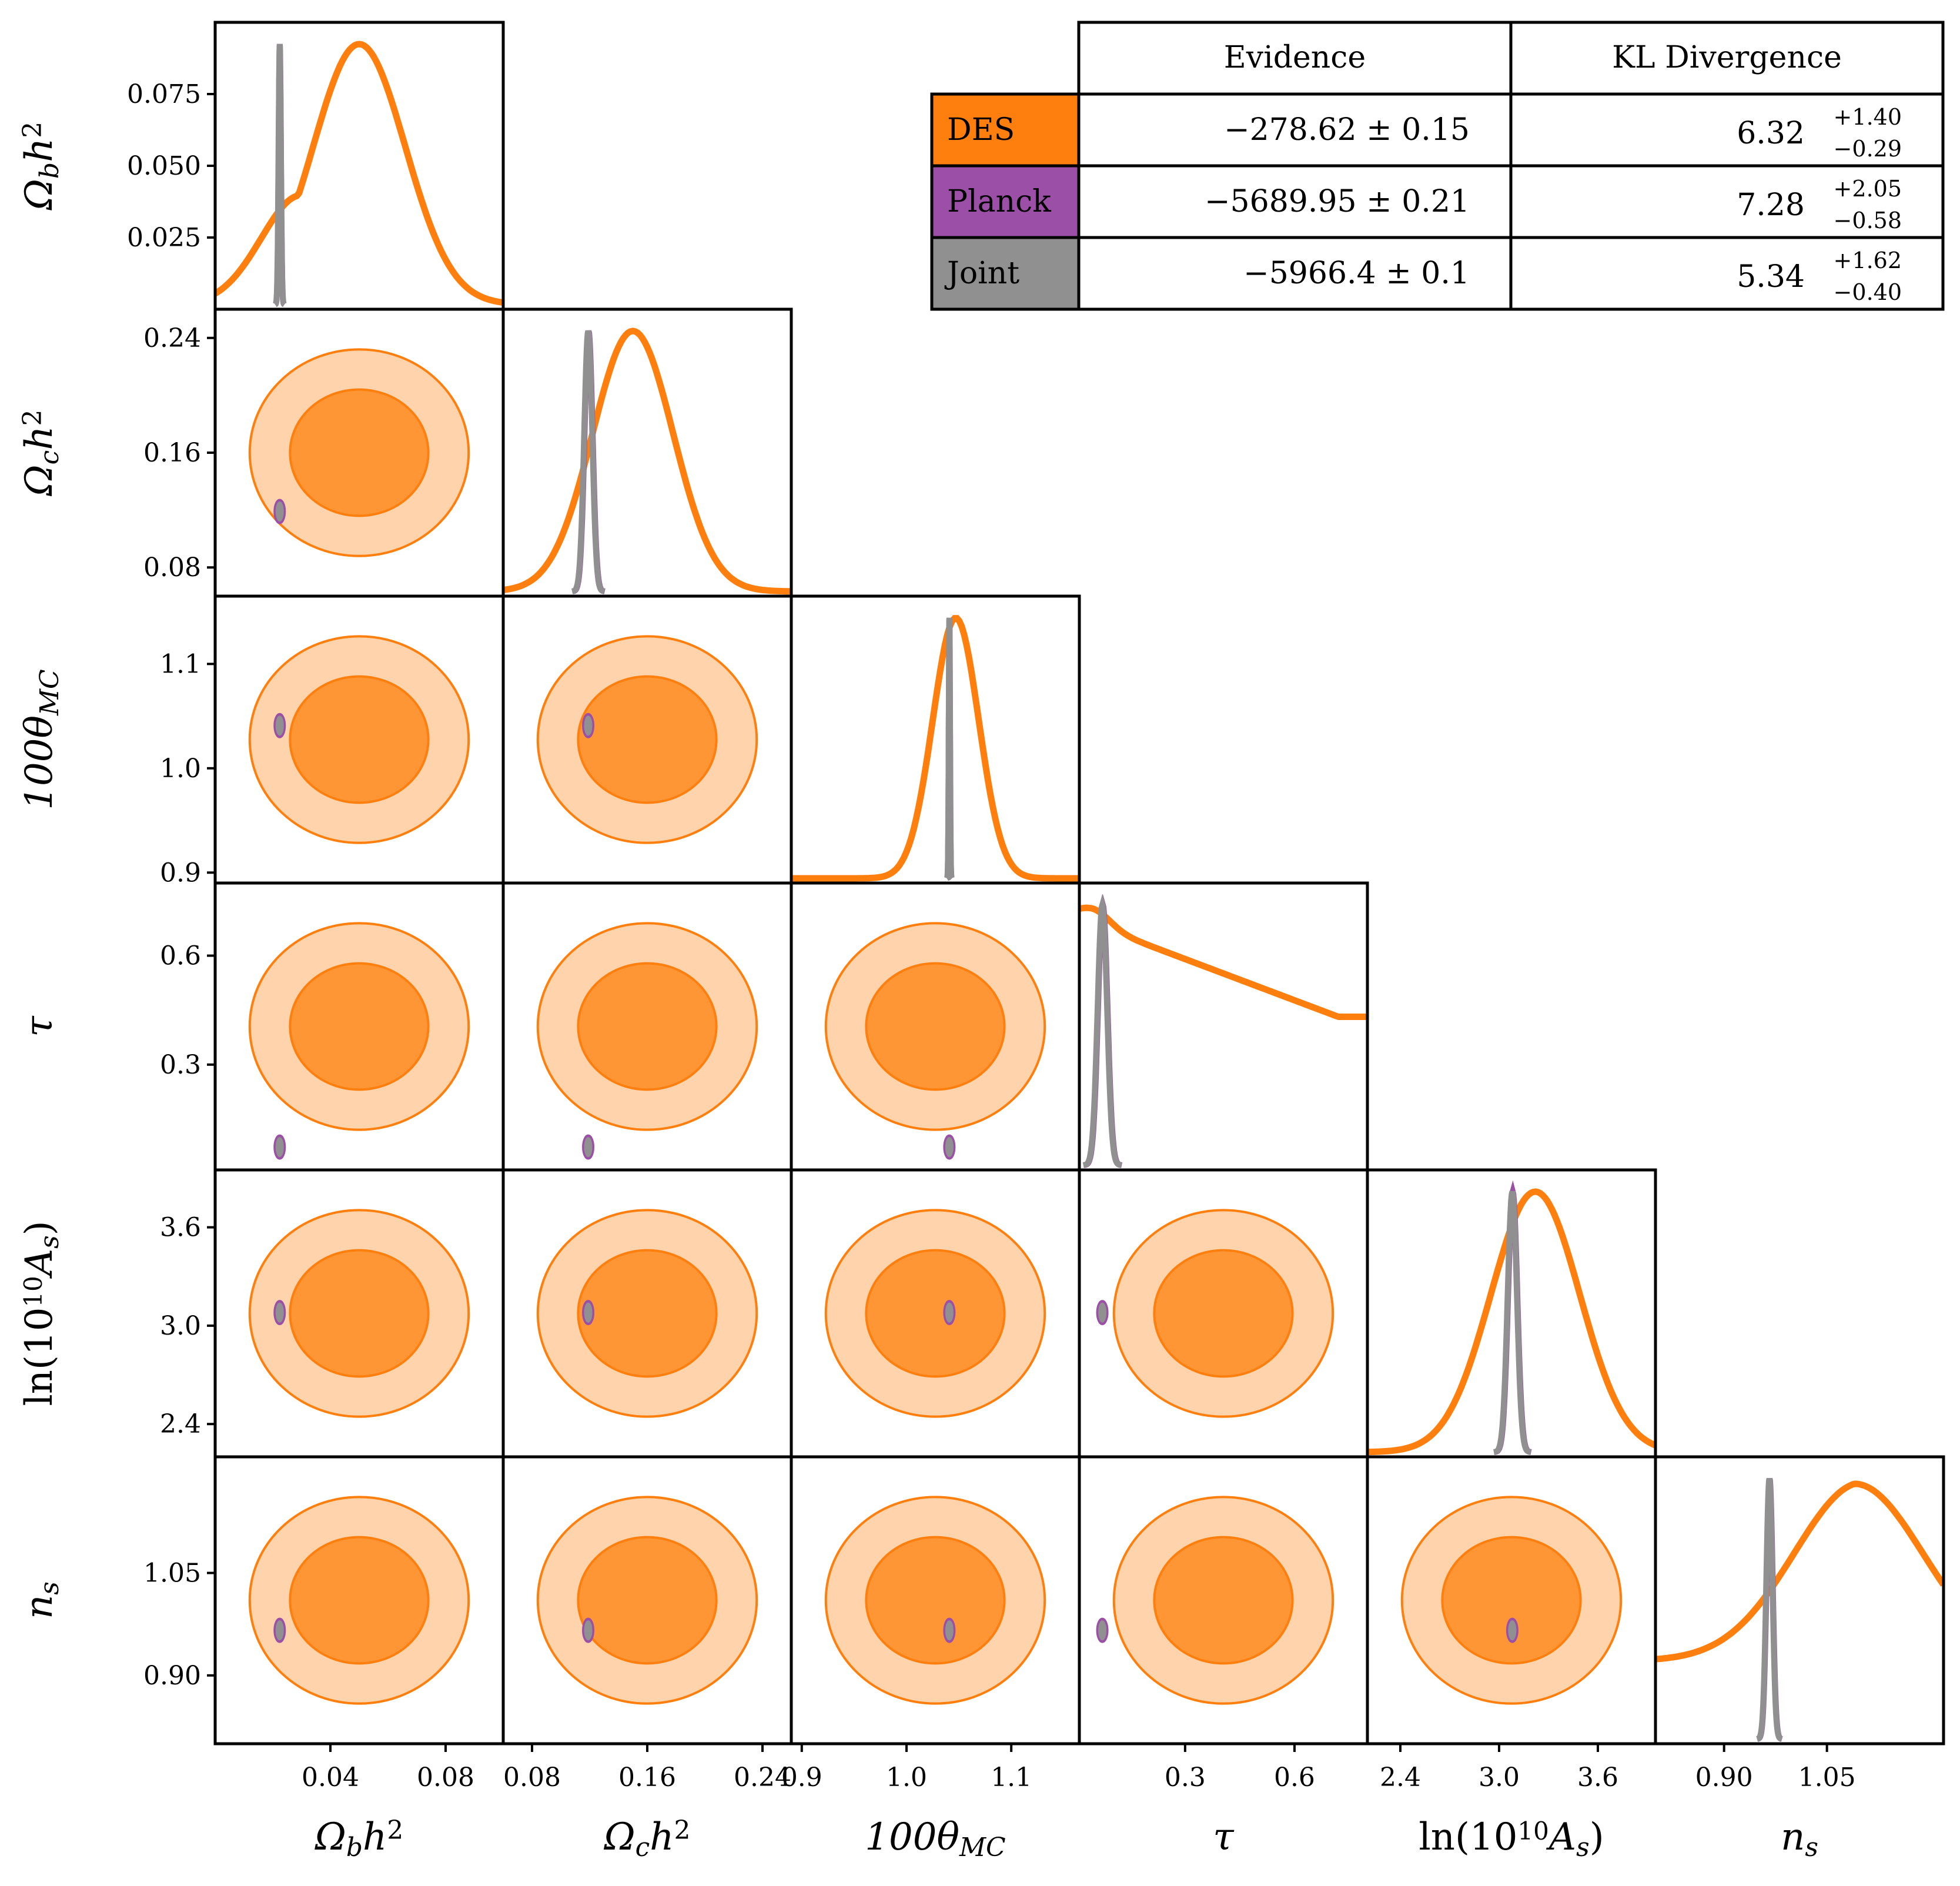  I want to click on legend-kl-minus: −0.29, so click(1868, 149).